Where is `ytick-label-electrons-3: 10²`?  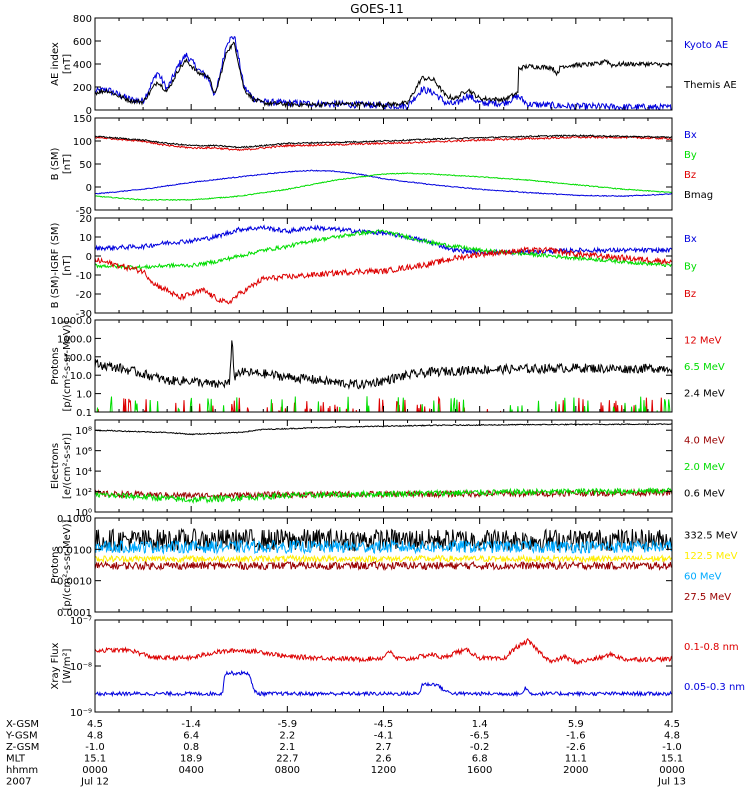
ytick-label-electrons-3: 10² is located at coordinates (83, 493).